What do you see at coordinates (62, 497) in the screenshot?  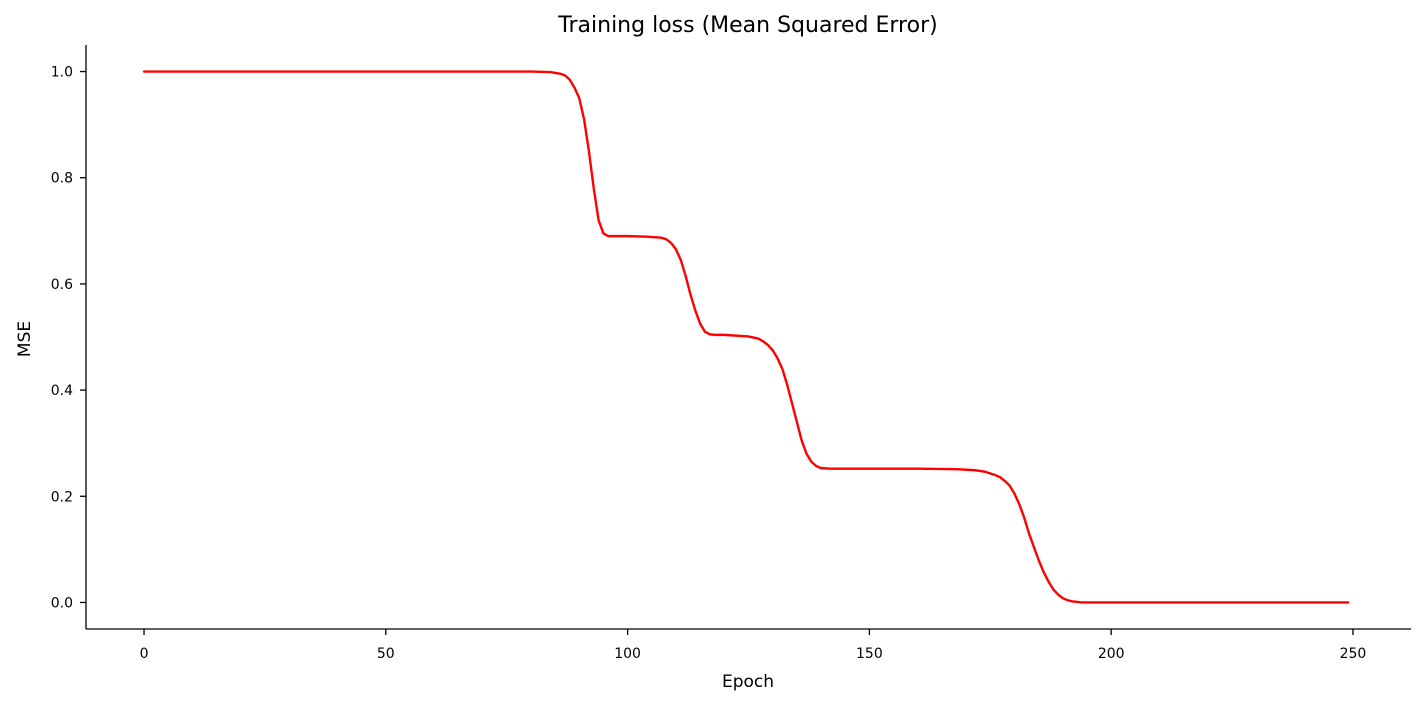 I see `y-tick-label: 0.2` at bounding box center [62, 497].